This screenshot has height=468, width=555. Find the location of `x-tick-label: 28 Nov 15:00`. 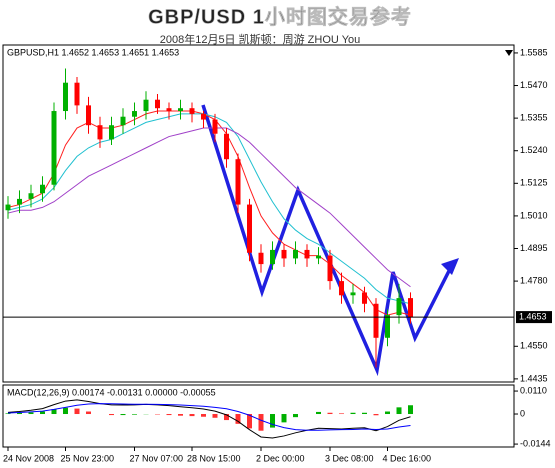

x-tick-label: 28 Nov 15:00 is located at coordinates (214, 458).